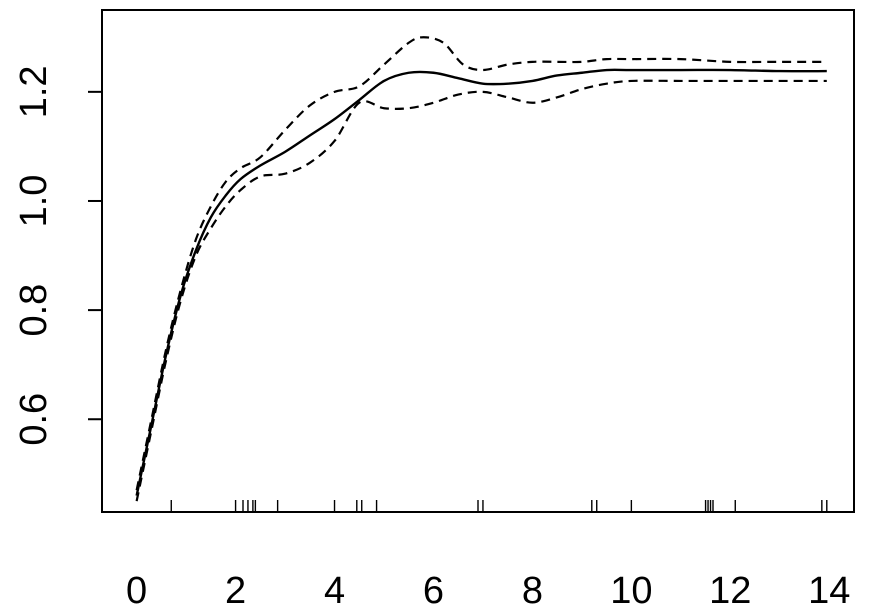 This screenshot has width=872, height=610. I want to click on rug-layer, so click(499, 506).